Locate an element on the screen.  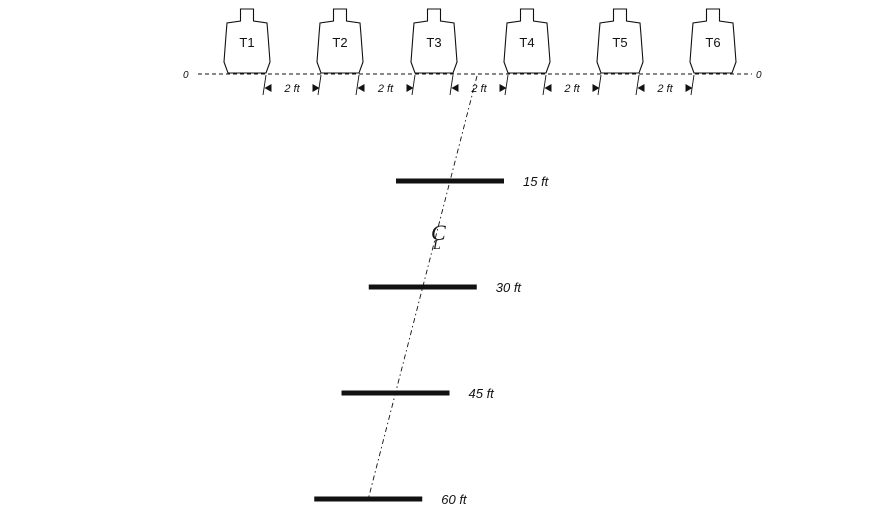
target-2: T2 is located at coordinates (340, 41).